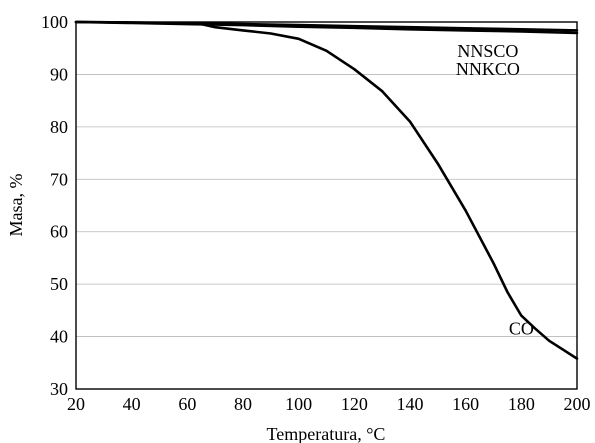 Image resolution: width=595 pixels, height=443 pixels. Describe the element at coordinates (326, 433) in the screenshot. I see `x-axis-title: Temperatura, °C` at that location.